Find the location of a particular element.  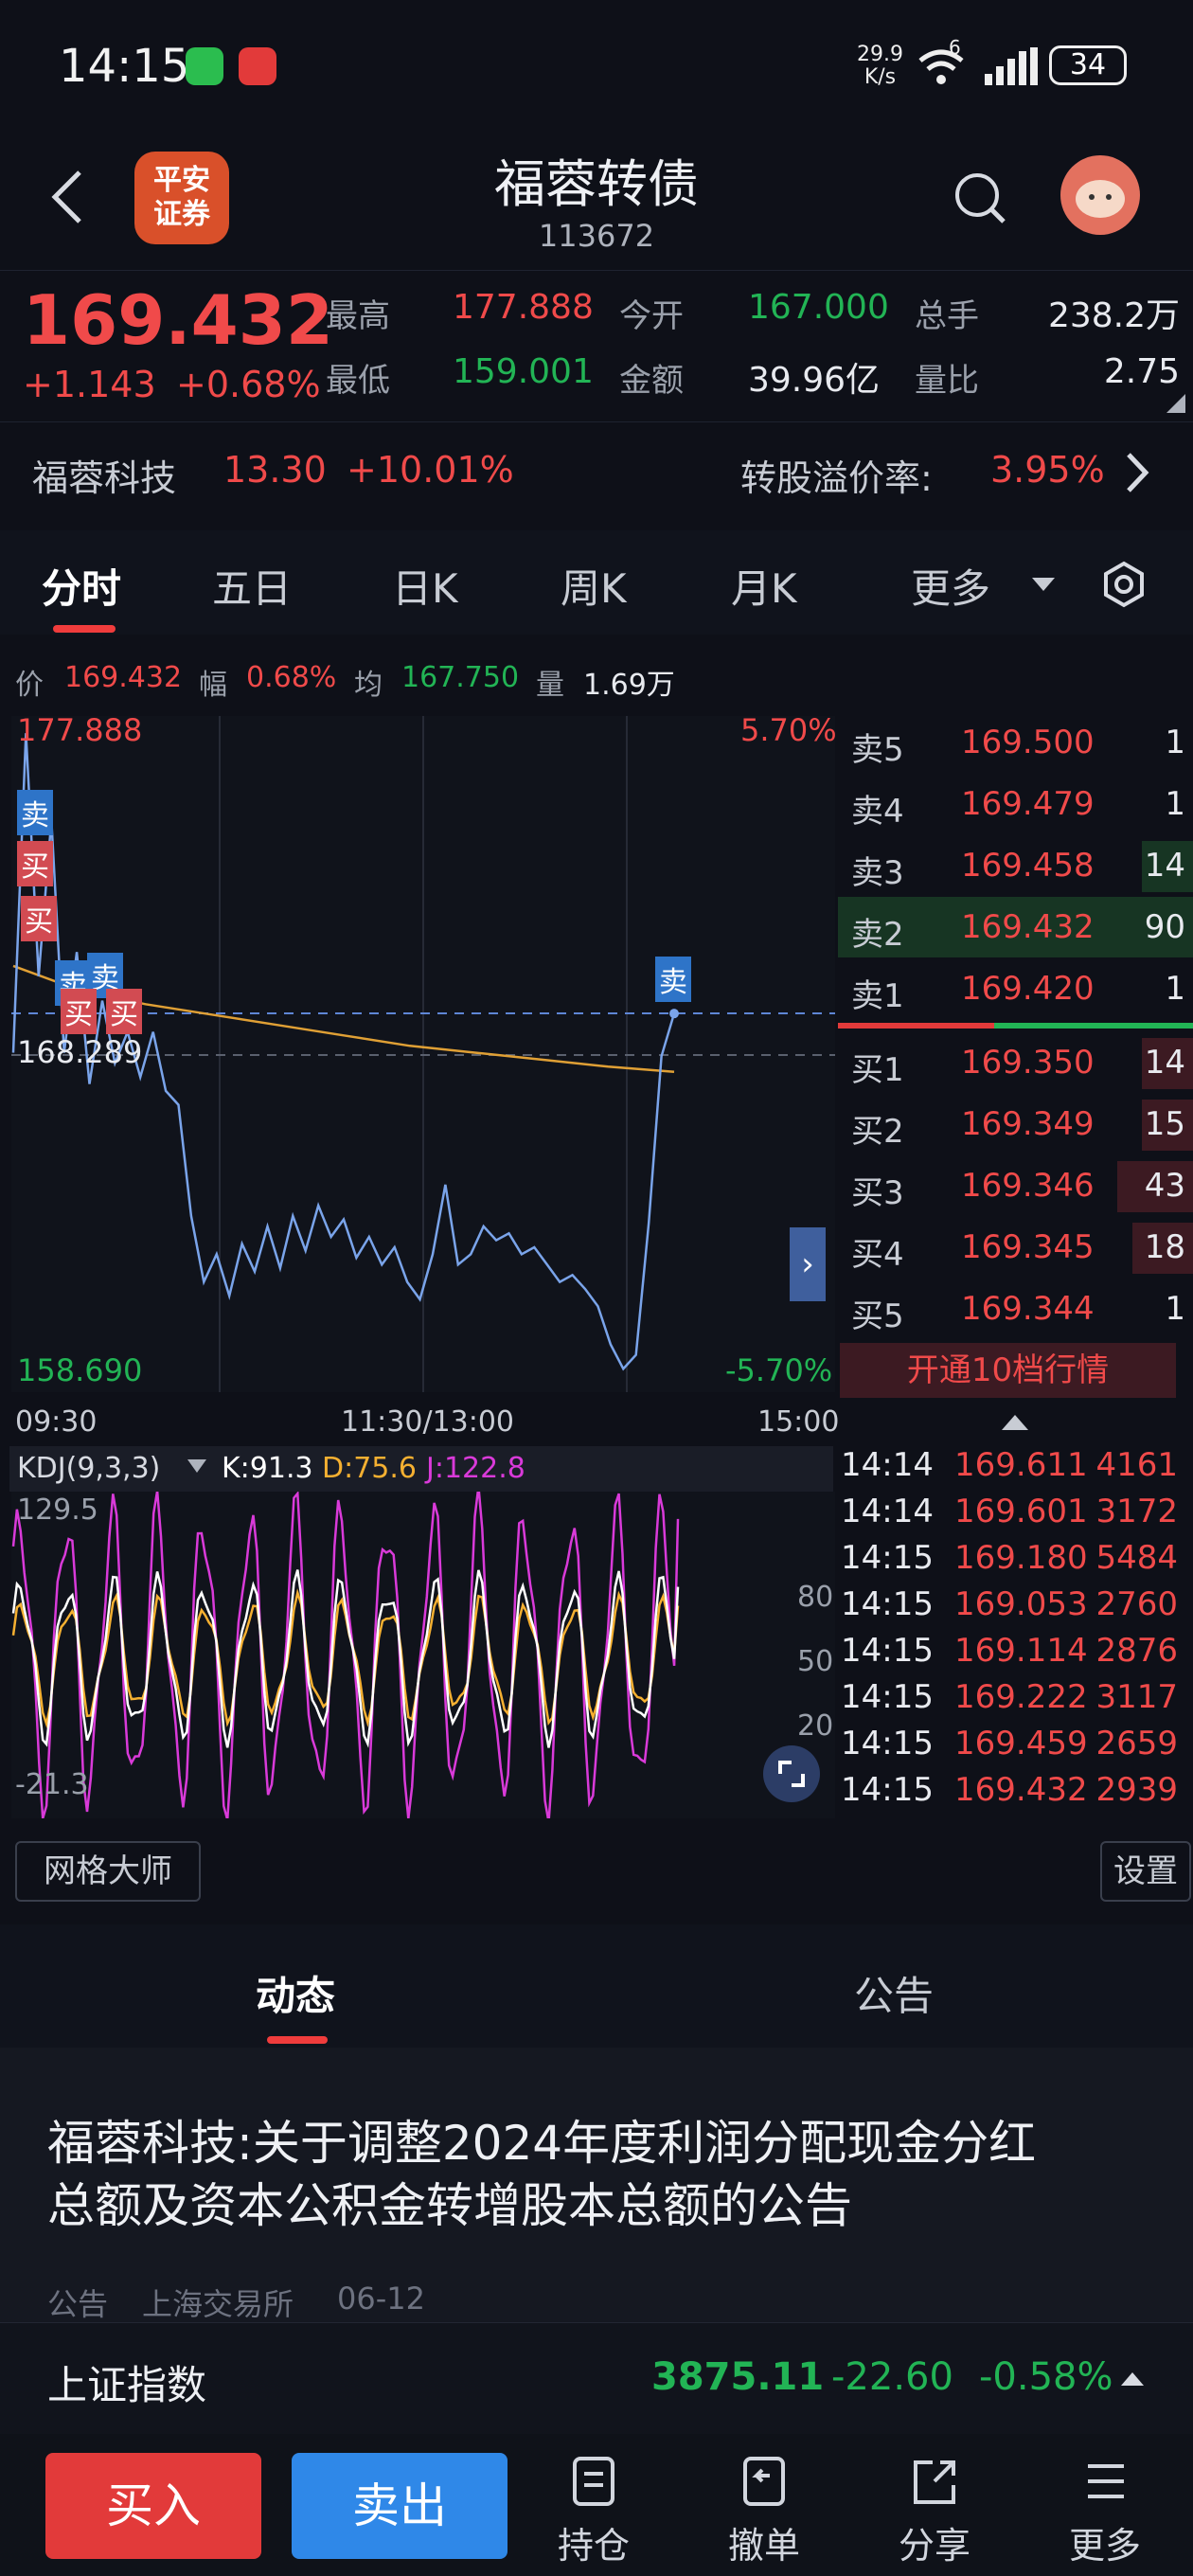

buy-button: 买入 is located at coordinates (153, 2506).